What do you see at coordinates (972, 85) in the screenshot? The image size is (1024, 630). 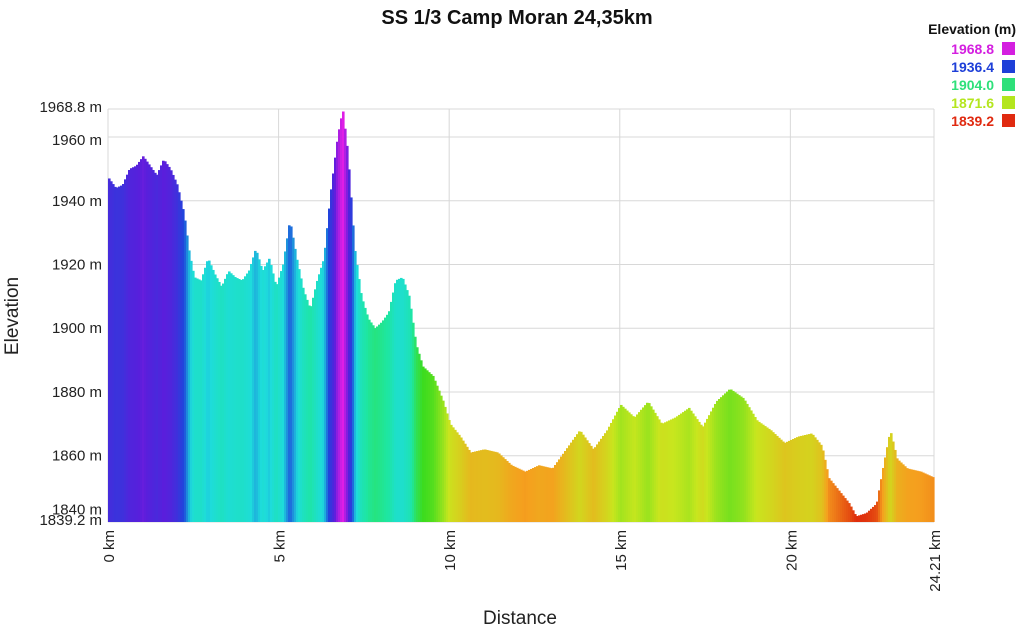 I see `legend-value: 1904.0` at bounding box center [972, 85].